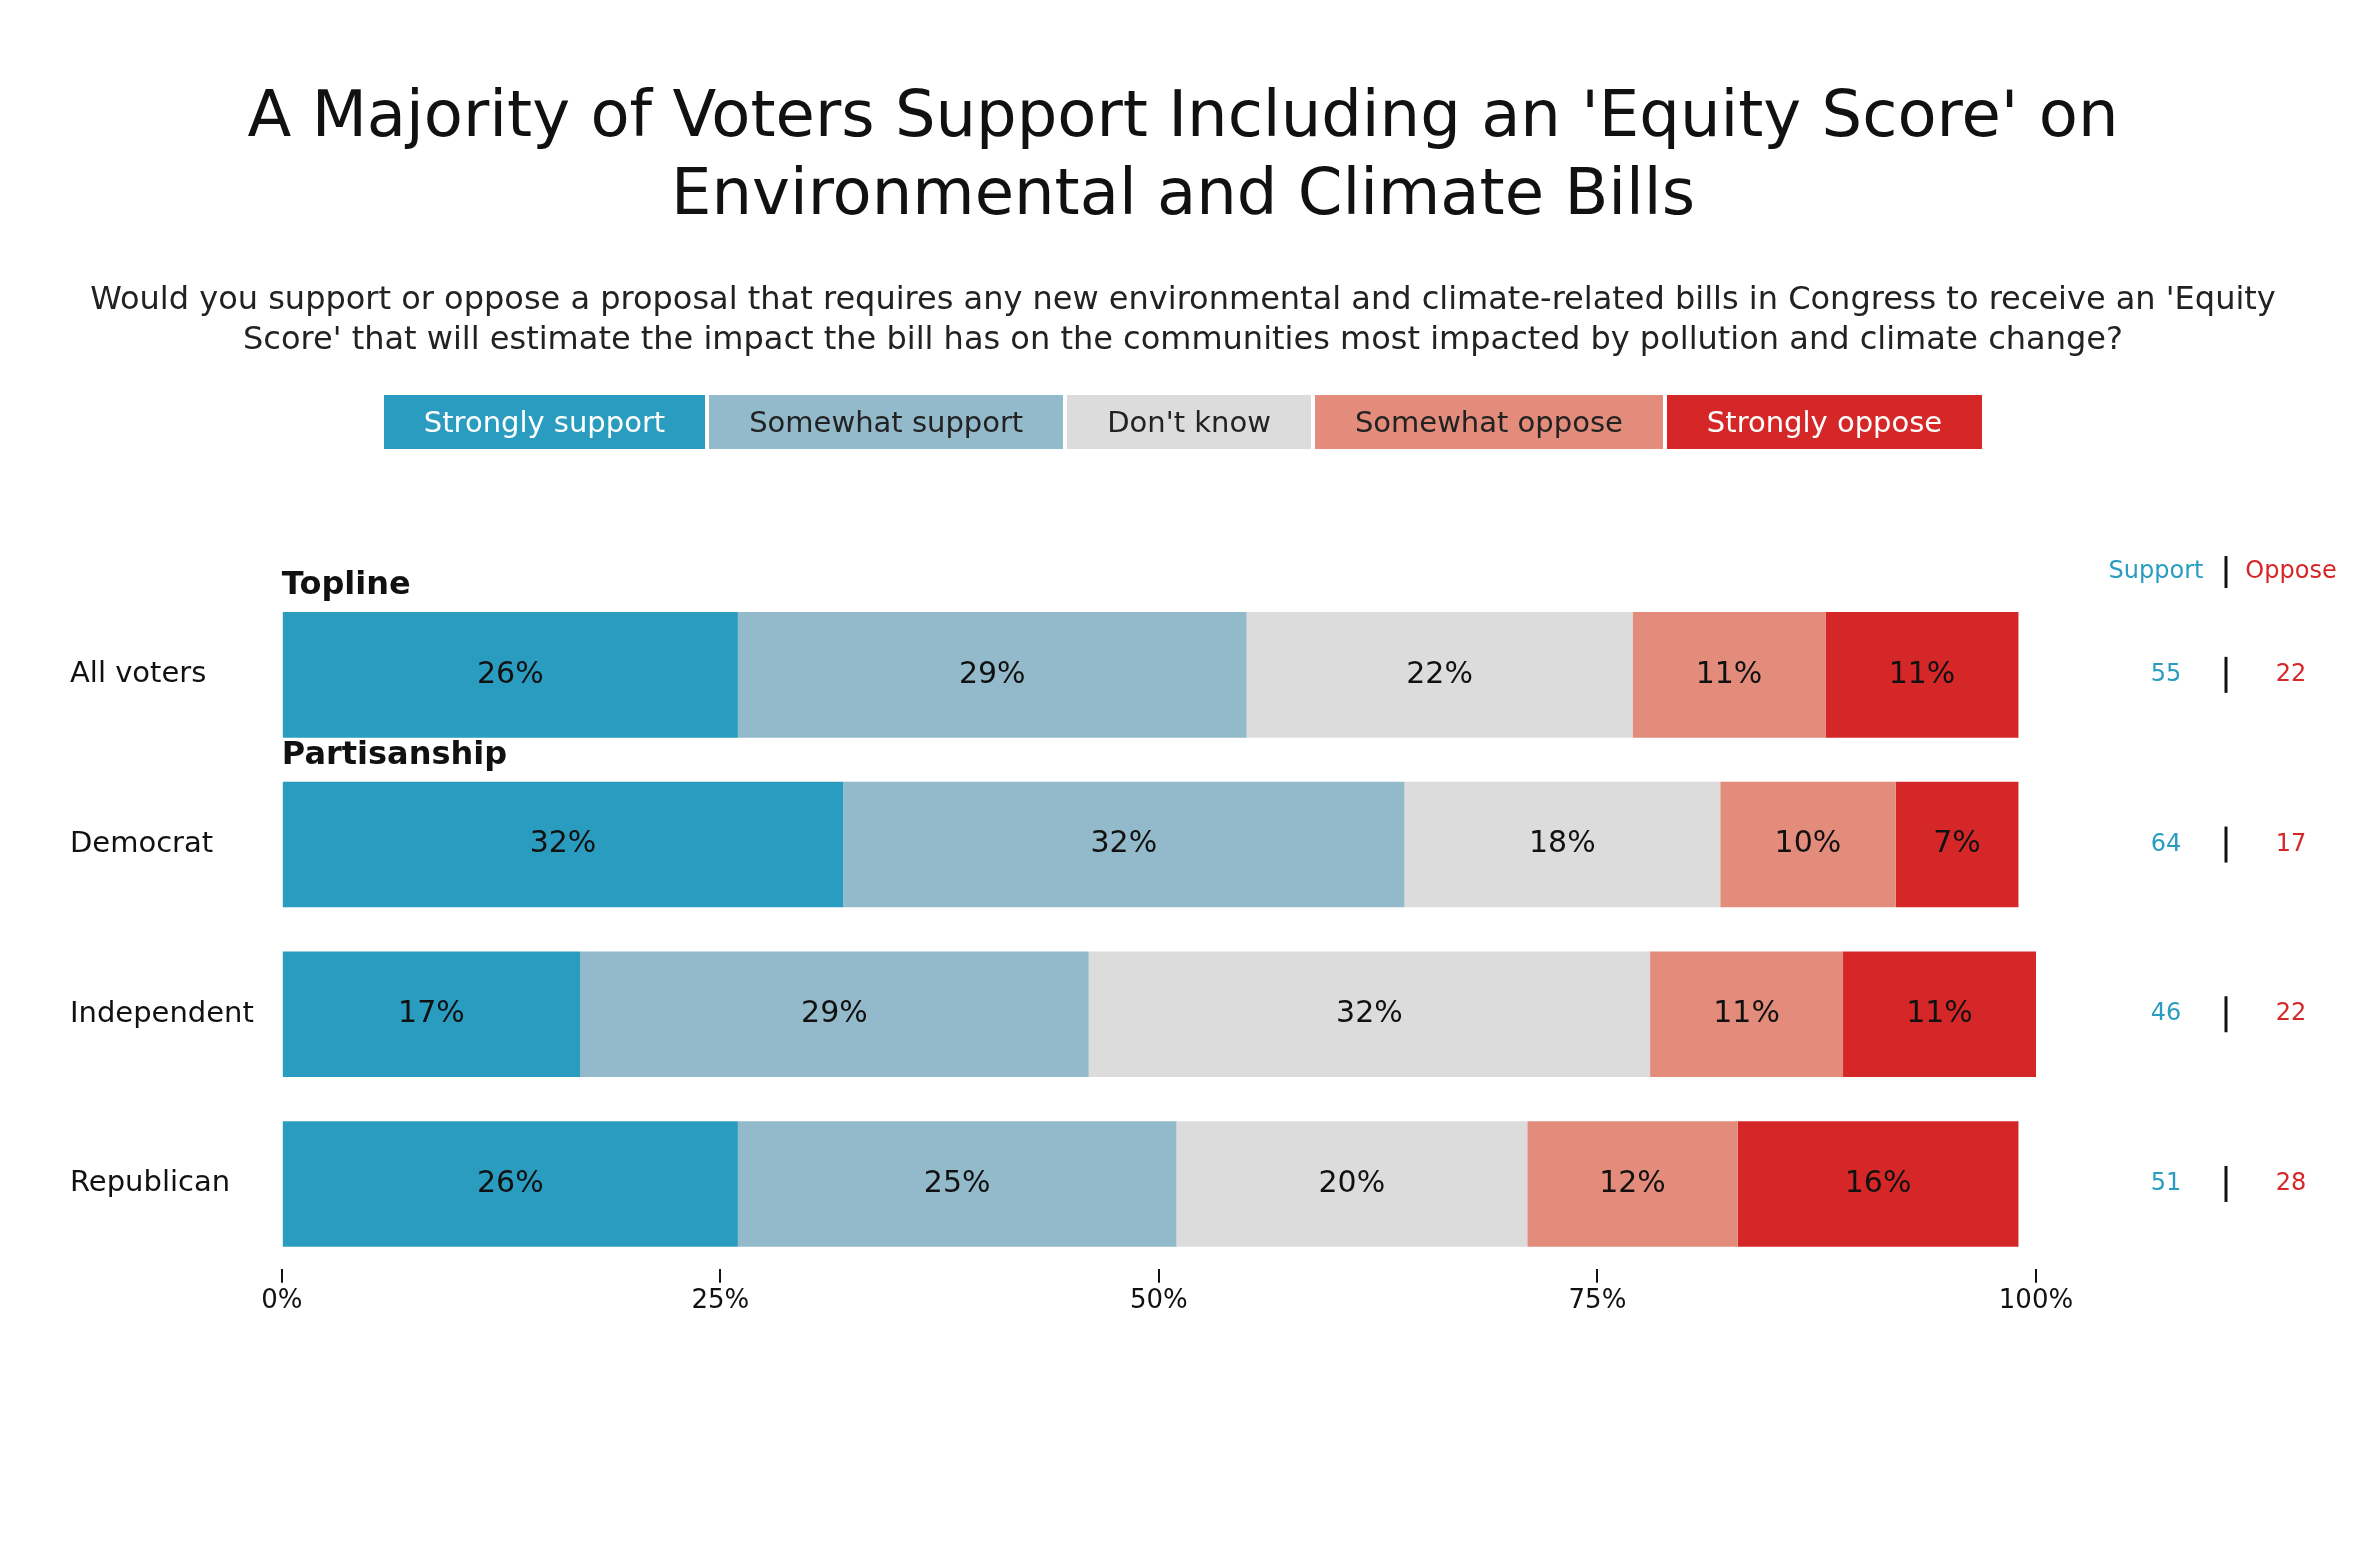 This screenshot has width=2366, height=1554. I want to click on text: 46, so click(2166, 1012).